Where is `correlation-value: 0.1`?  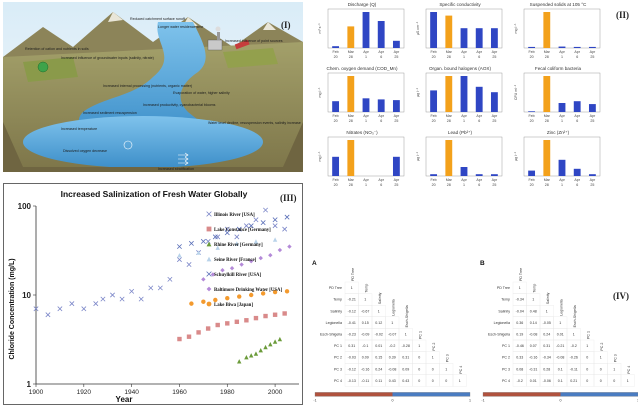
correlation-value: 0.1 is located at coordinates (560, 369).